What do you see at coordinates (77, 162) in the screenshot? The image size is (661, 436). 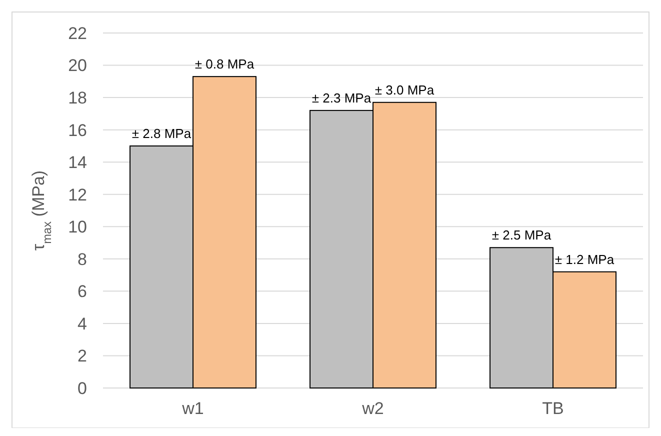 I see `y-tick-label: 14` at bounding box center [77, 162].